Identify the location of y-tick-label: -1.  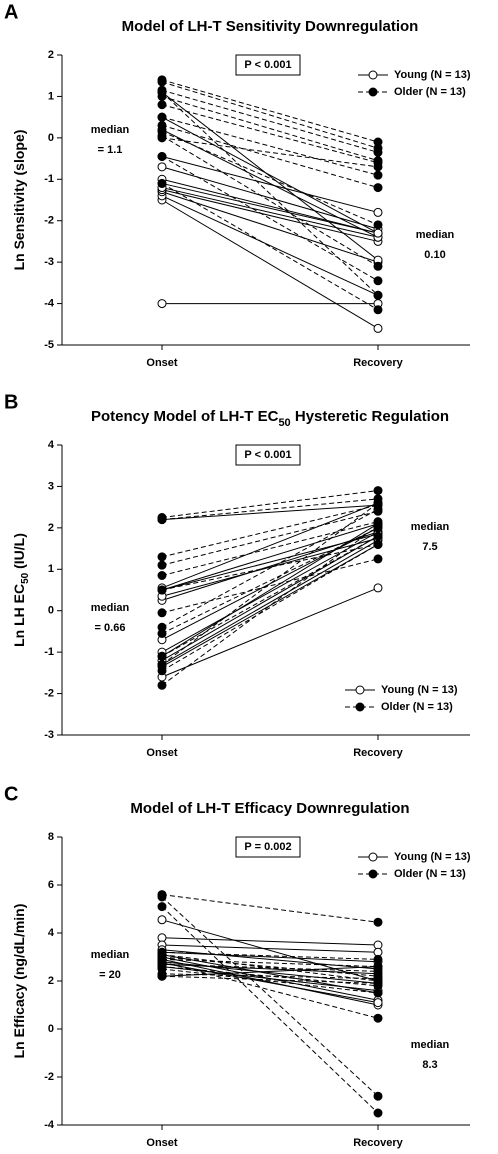
(49, 179).